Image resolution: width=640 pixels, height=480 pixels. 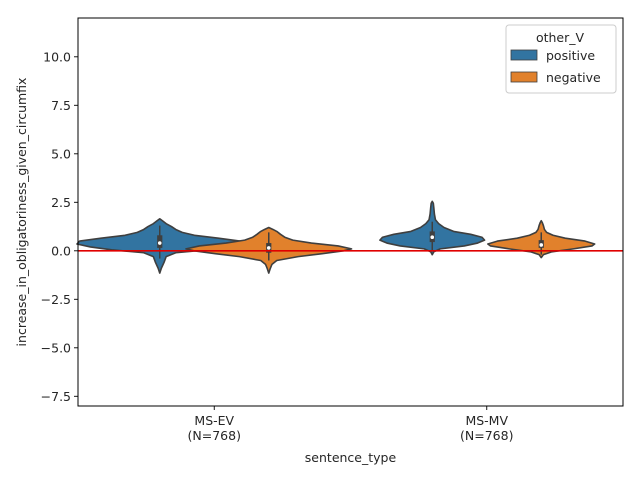 I want to click on legend-swatch-negative, so click(x=524, y=77).